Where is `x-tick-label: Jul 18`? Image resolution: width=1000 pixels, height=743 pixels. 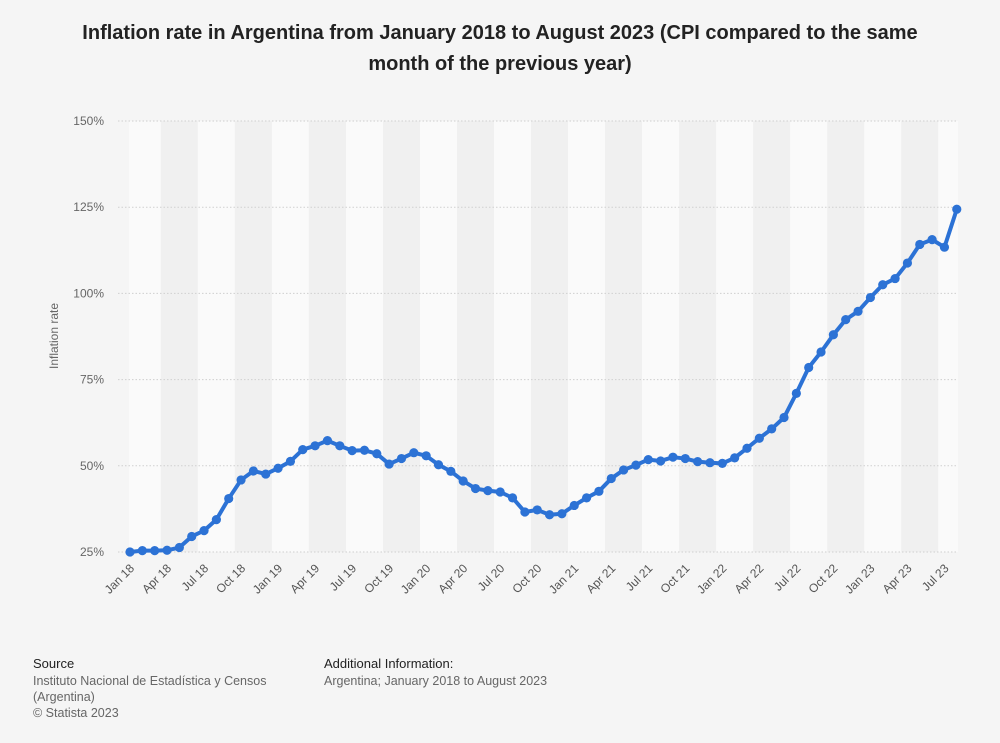 x-tick-label: Jul 18 is located at coordinates (195, 577).